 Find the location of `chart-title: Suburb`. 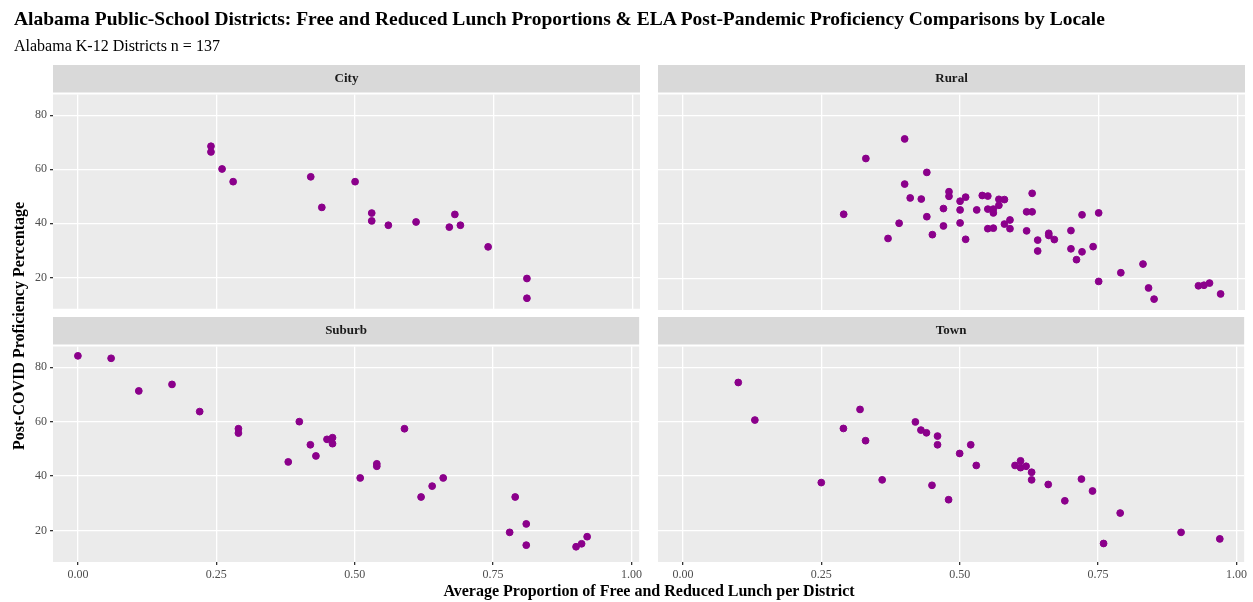

chart-title: Suburb is located at coordinates (346, 330).